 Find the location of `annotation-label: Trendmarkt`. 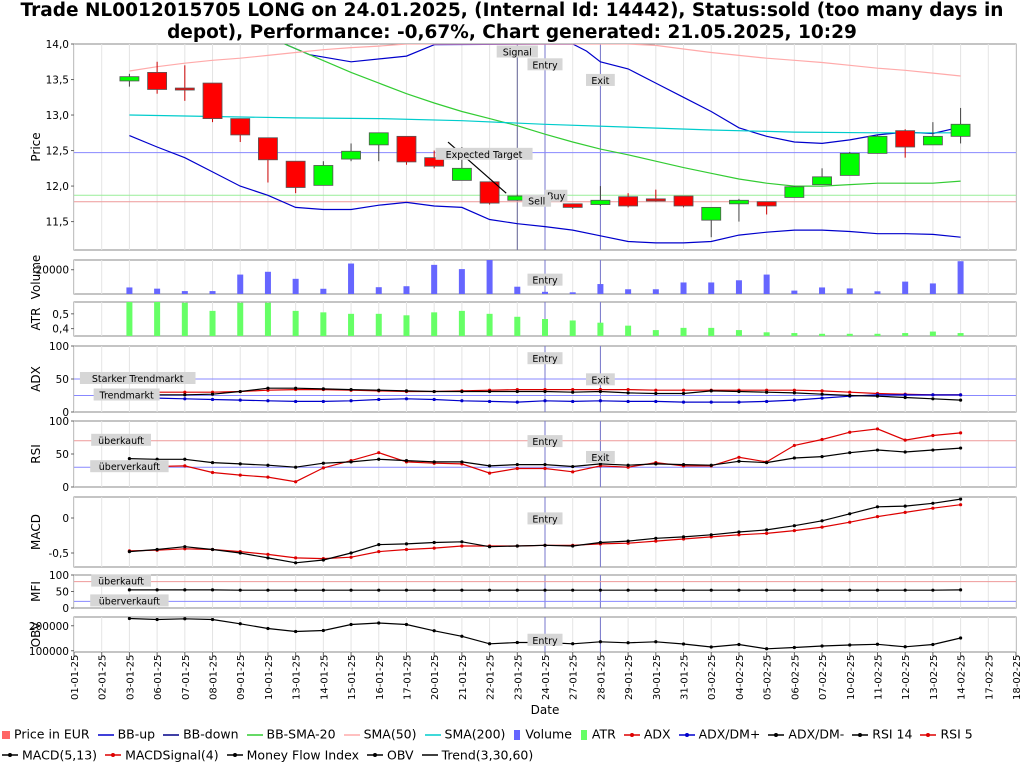

annotation-label: Trendmarkt is located at coordinates (126, 396).